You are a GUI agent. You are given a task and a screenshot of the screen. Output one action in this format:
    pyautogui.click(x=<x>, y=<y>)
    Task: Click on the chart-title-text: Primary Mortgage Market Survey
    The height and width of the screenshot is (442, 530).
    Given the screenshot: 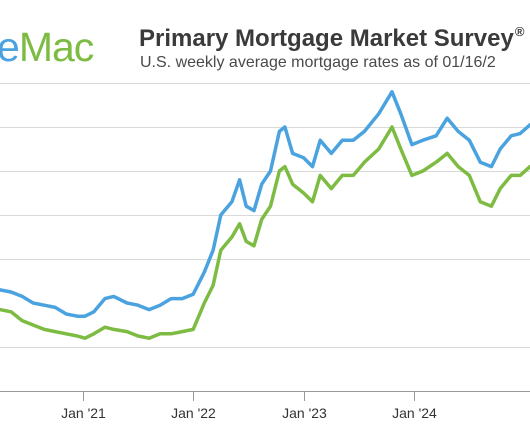 What is the action you would take?
    pyautogui.click(x=326, y=38)
    